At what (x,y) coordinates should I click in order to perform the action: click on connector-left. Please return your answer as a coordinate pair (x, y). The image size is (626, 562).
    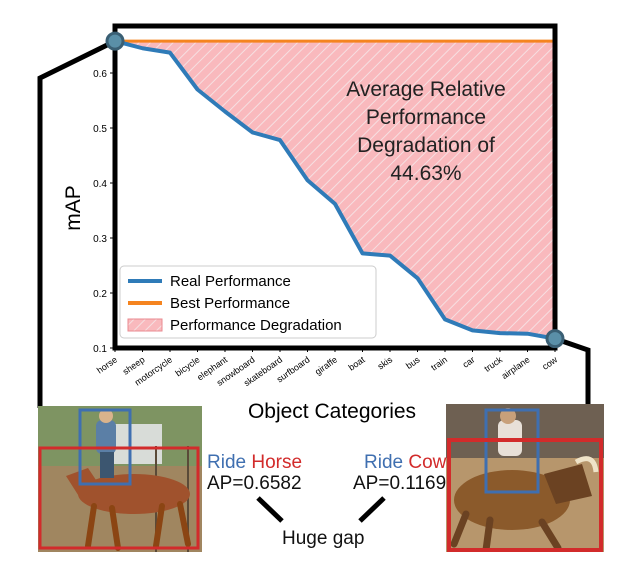
    Looking at the image, I should click on (77, 223).